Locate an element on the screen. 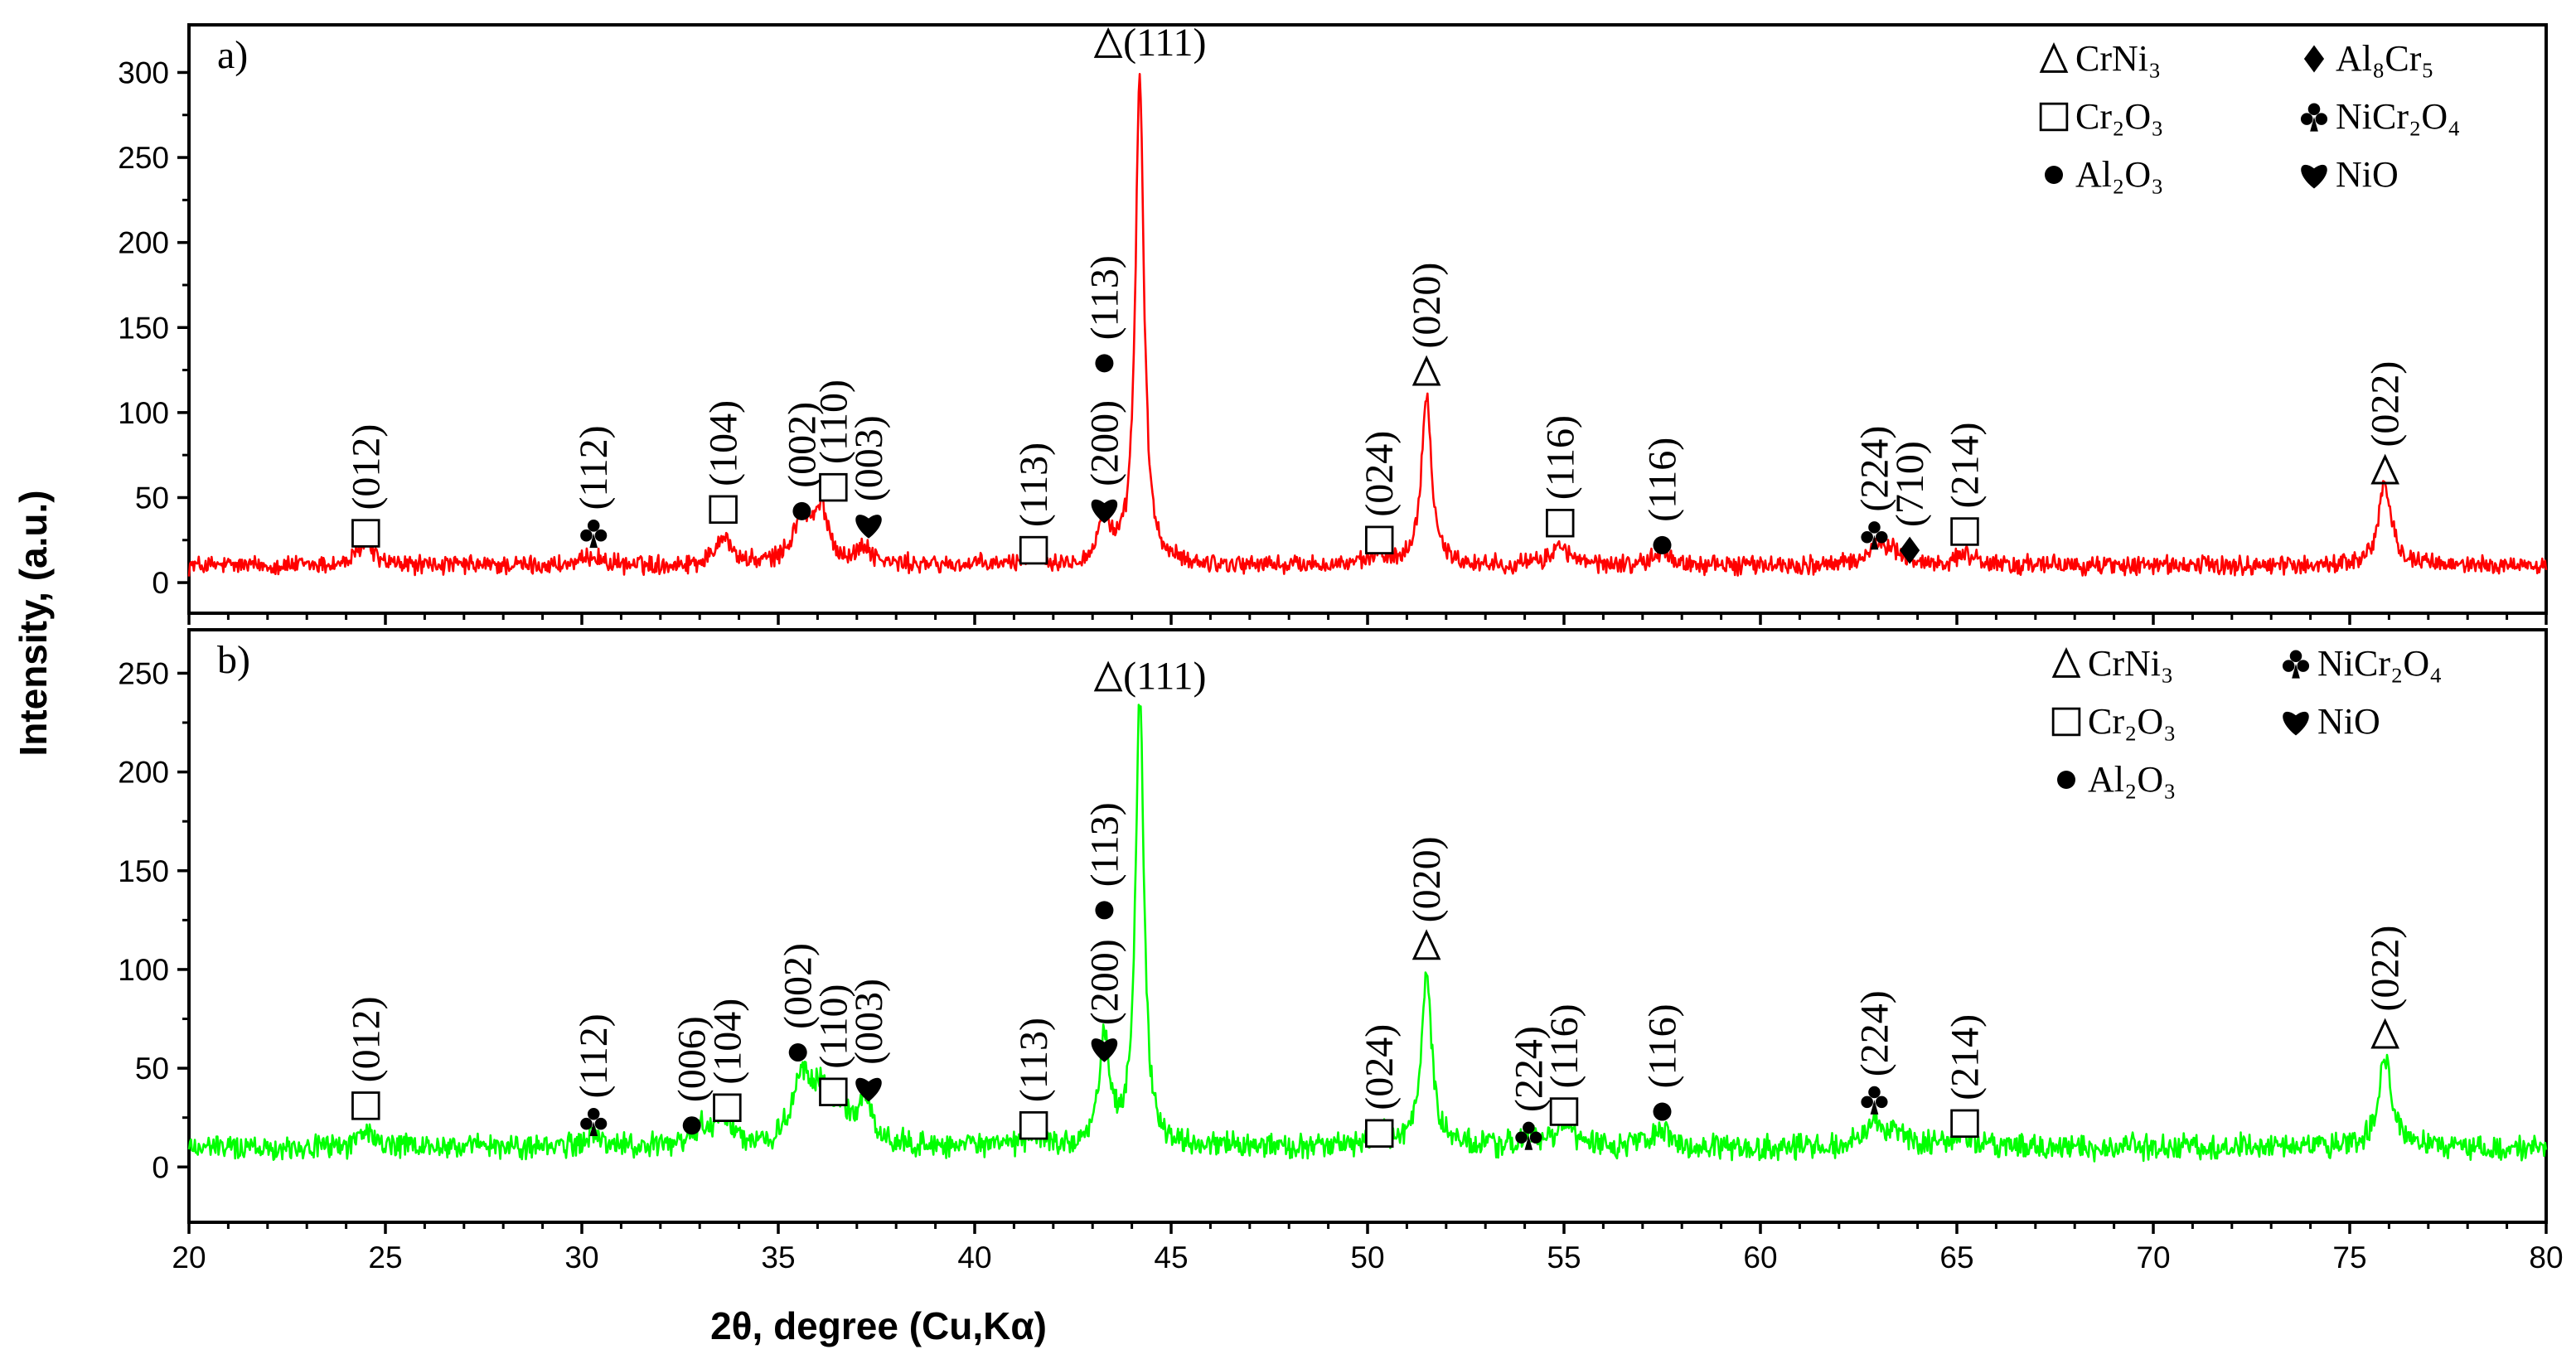 Image resolution: width=2576 pixels, height=1359 pixels. legend-label: NiCr₂O₄ is located at coordinates (2379, 663).